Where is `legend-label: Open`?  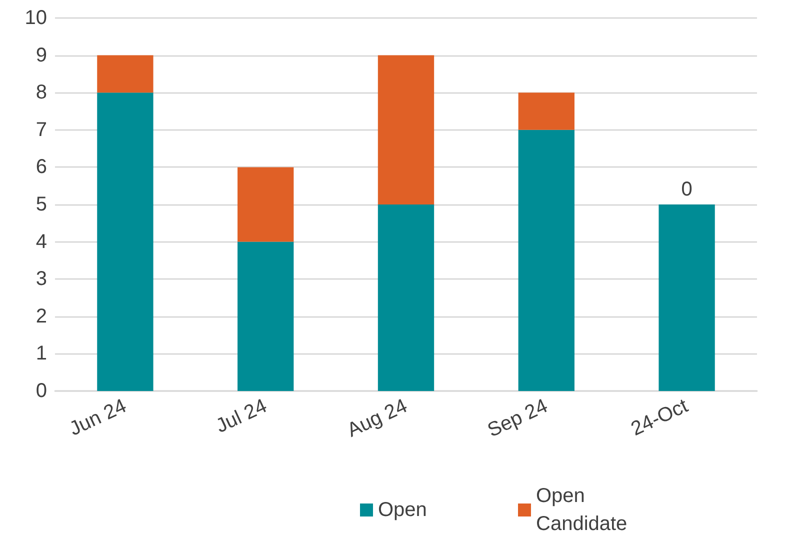 legend-label: Open is located at coordinates (402, 510).